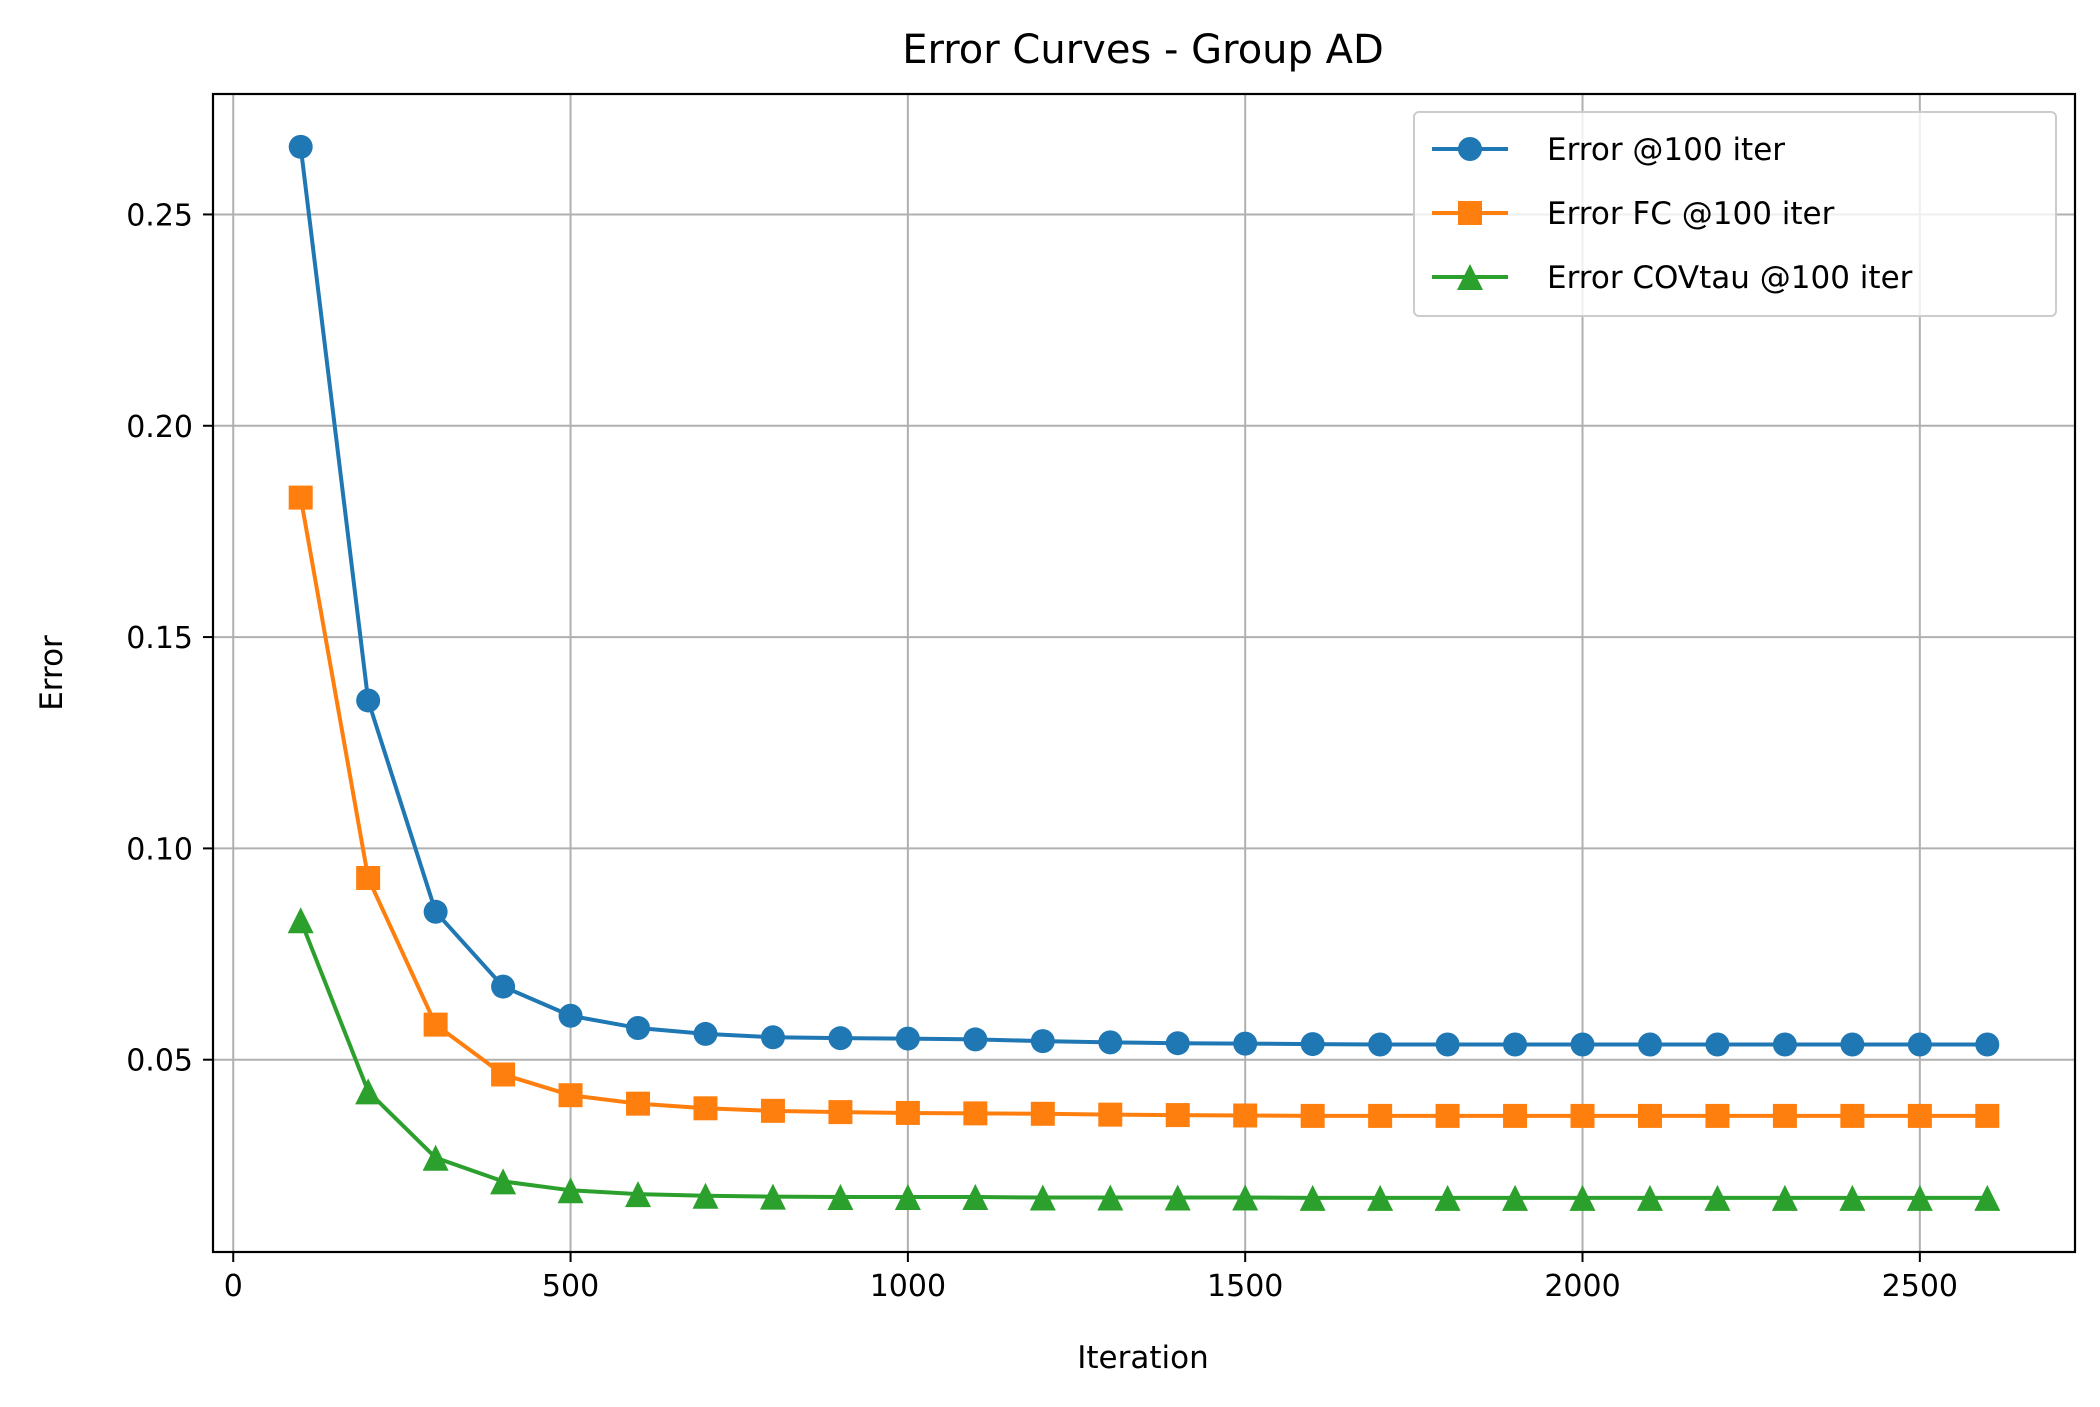  What do you see at coordinates (159, 638) in the screenshot?
I see `y-tick-label: 0.15` at bounding box center [159, 638].